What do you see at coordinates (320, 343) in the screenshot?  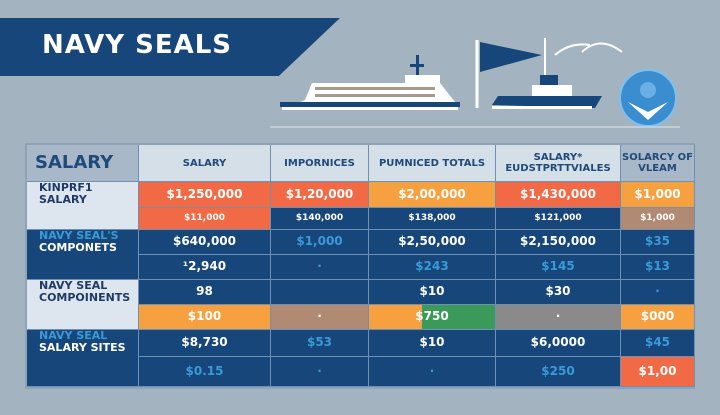 I see `table-cell: $53` at bounding box center [320, 343].